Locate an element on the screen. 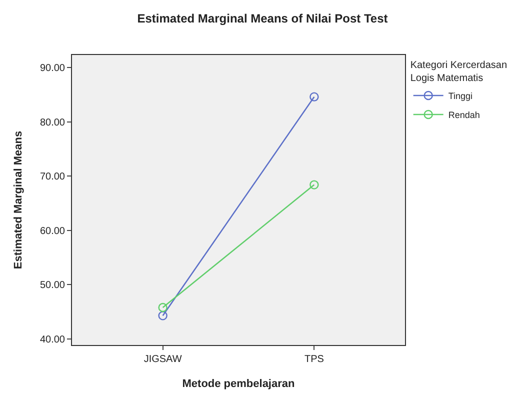 The width and height of the screenshot is (525, 400). x-axis-title: Metode pembelajaran is located at coordinates (239, 384).